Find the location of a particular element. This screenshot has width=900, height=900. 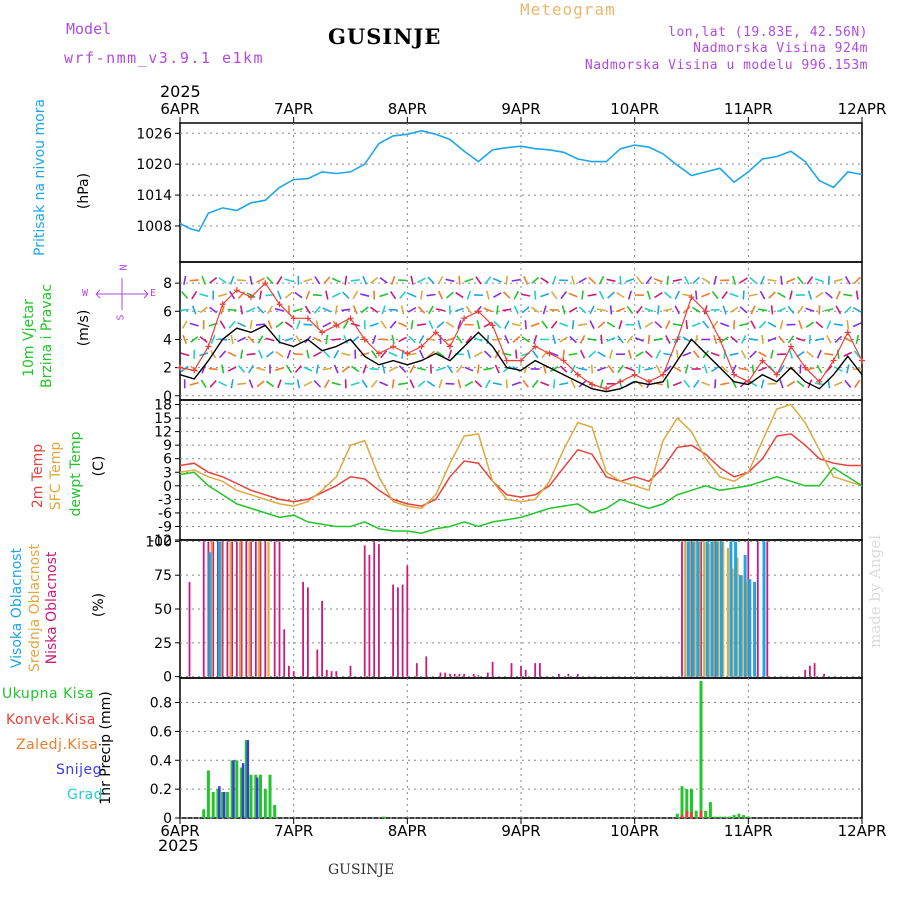

year-bottom: 2025 is located at coordinates (178, 845).